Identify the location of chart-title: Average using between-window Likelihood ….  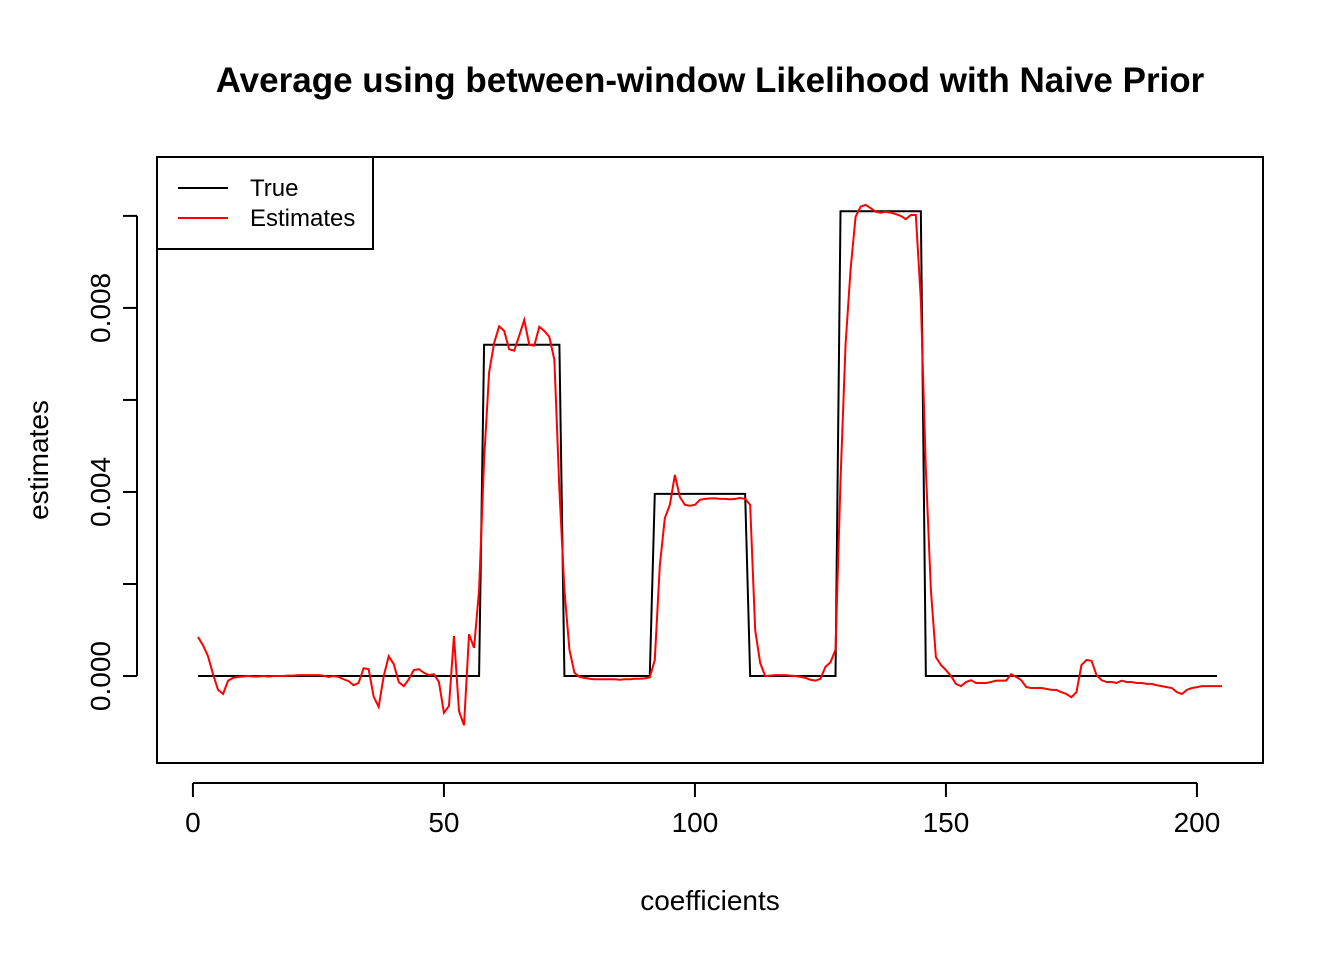
(710, 80).